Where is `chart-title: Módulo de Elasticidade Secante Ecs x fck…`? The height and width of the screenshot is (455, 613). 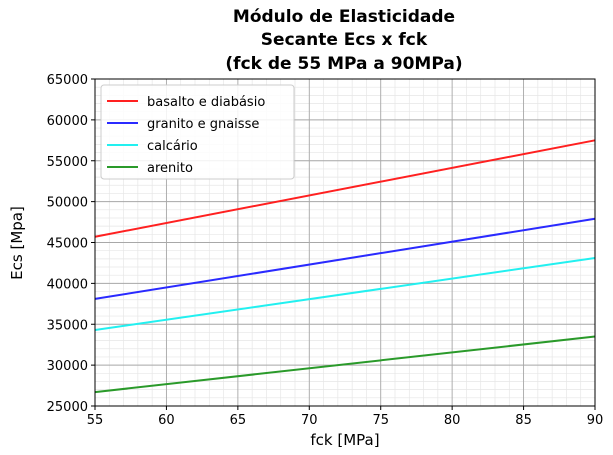 chart-title: Módulo de Elasticidade Secante Ecs x fck… is located at coordinates (343, 40).